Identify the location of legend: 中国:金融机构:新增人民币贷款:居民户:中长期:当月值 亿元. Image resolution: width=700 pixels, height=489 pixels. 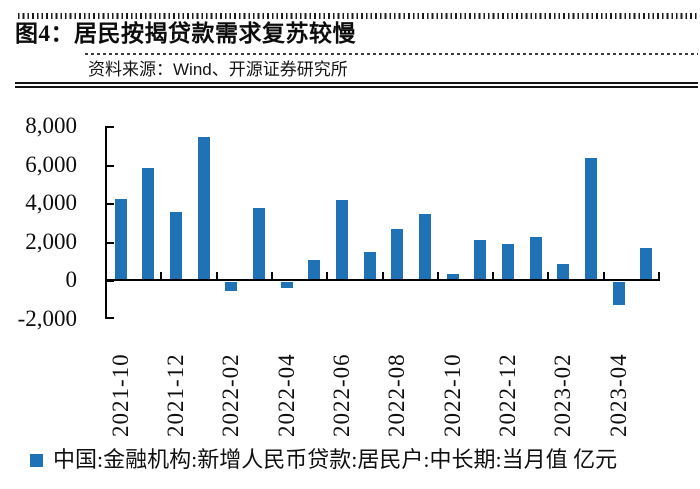
(323, 460).